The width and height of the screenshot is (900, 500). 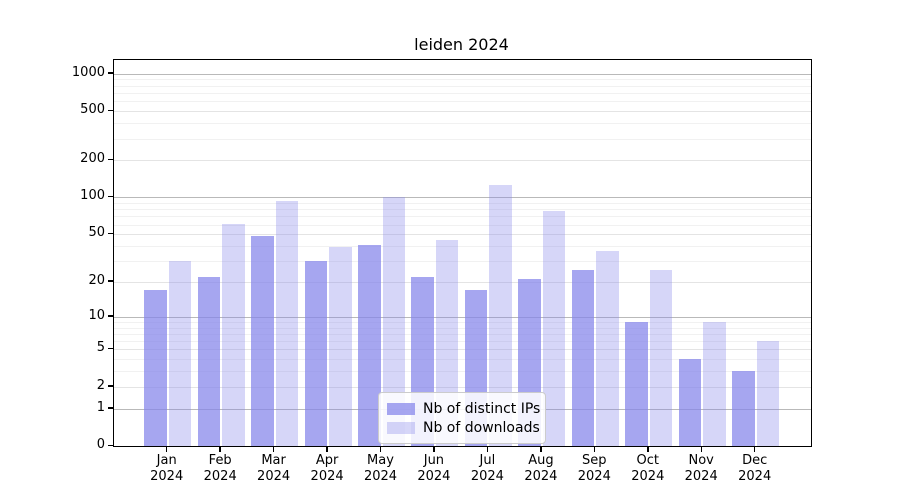 What do you see at coordinates (487, 449) in the screenshot?
I see `x-tick-mark-jul` at bounding box center [487, 449].